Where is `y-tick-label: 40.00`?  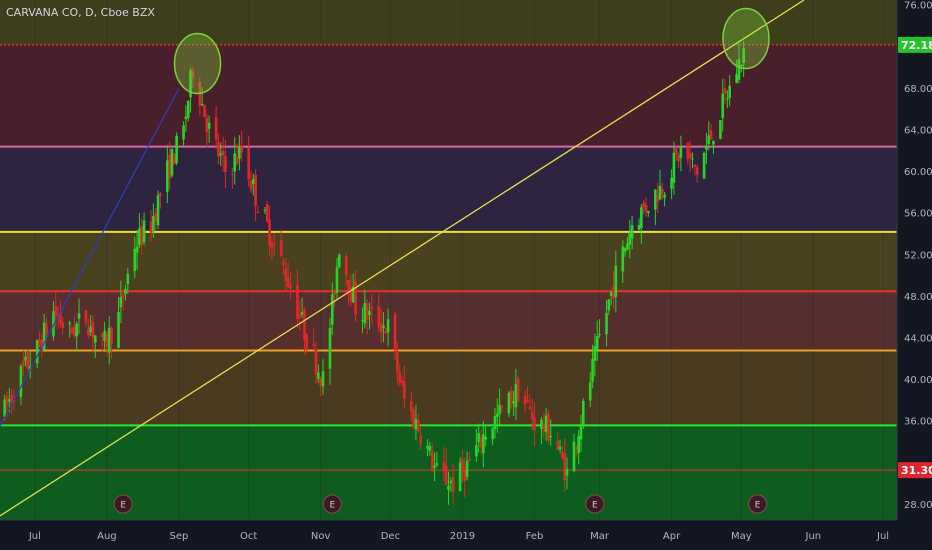 y-tick-label: 40.00 is located at coordinates (918, 380).